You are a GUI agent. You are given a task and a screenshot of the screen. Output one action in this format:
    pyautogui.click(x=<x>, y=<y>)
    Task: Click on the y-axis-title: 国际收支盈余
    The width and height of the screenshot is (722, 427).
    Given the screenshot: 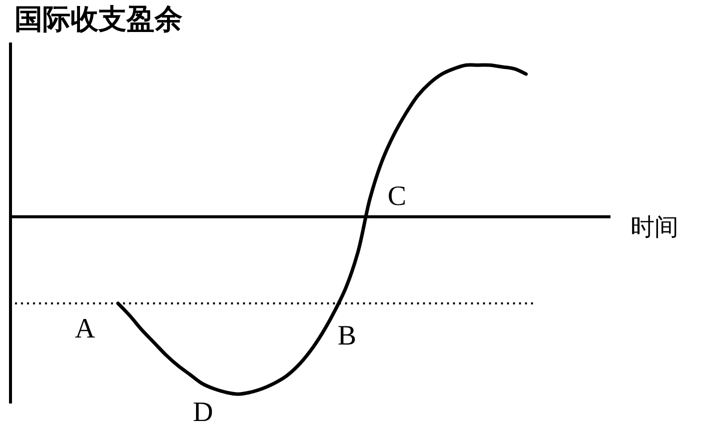 What is the action you would take?
    pyautogui.click(x=99, y=19)
    